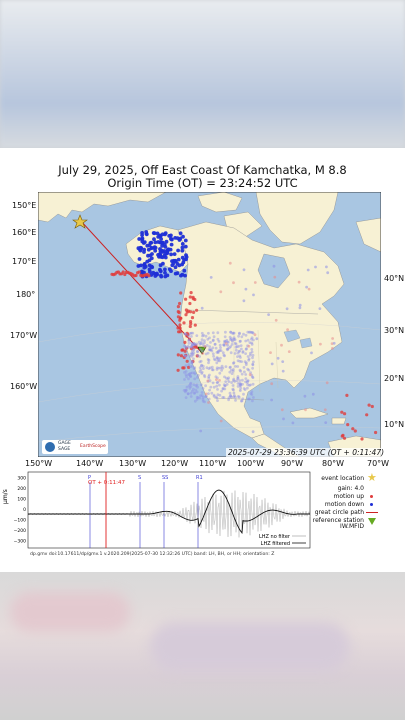  I want to click on legend-motion-down: motion down, so click(344, 504).